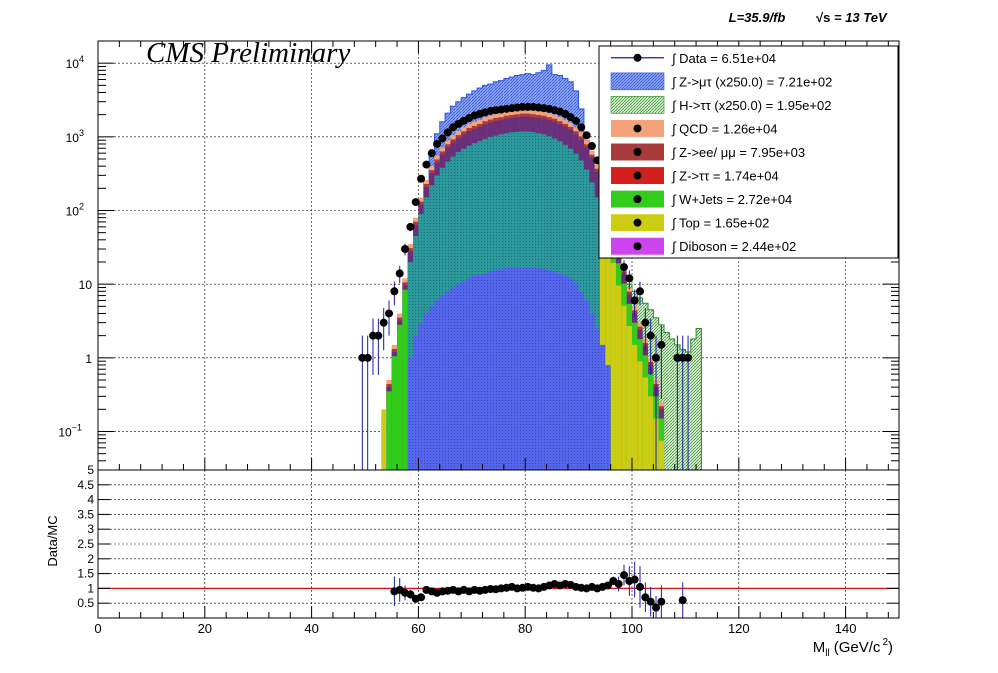  I want to click on x-axis-title-unit-sup: 2, so click(885, 642).